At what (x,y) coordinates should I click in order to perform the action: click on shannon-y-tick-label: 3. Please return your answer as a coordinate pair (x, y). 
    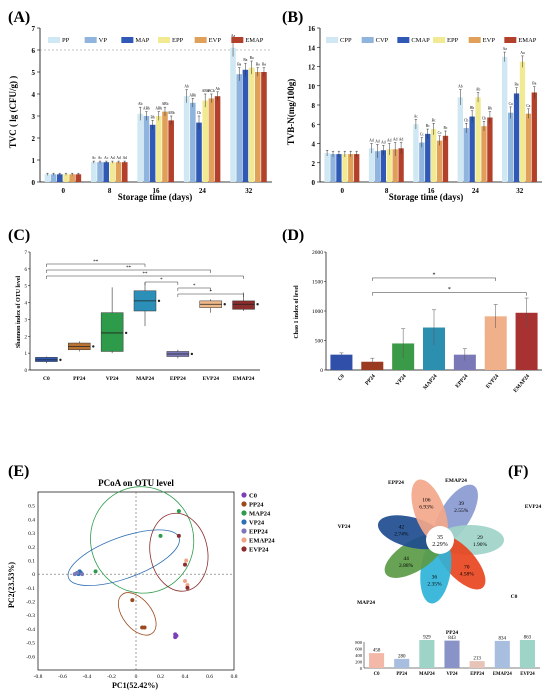
    Looking at the image, I should click on (26, 320).